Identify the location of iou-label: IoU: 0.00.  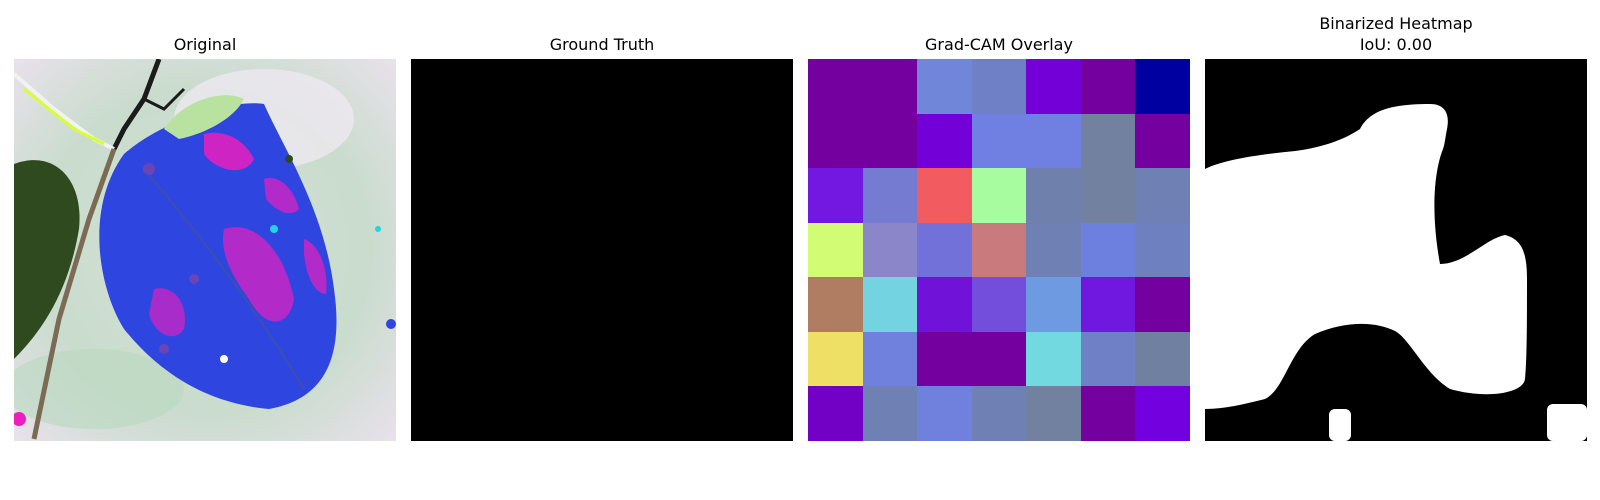
(1396, 44).